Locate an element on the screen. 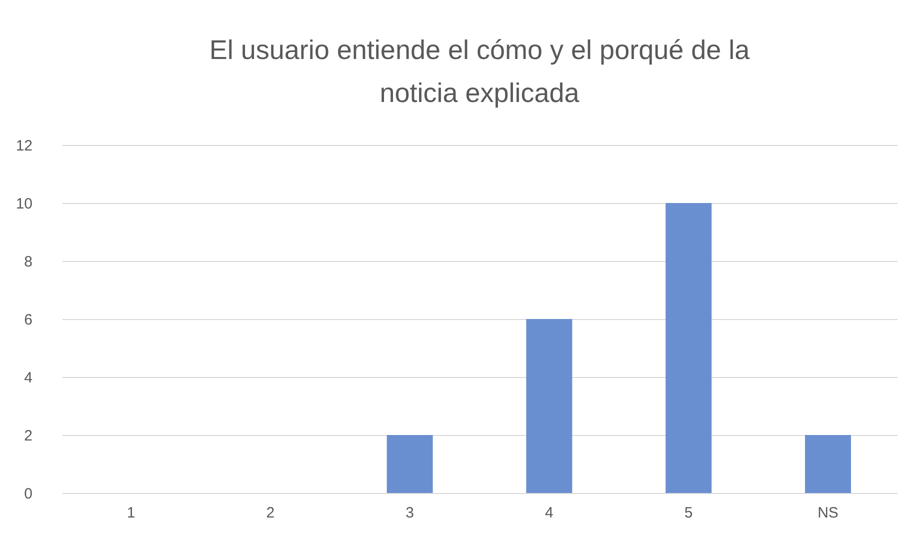 The height and width of the screenshot is (544, 914). y-tick-label: 6 is located at coordinates (28, 320).